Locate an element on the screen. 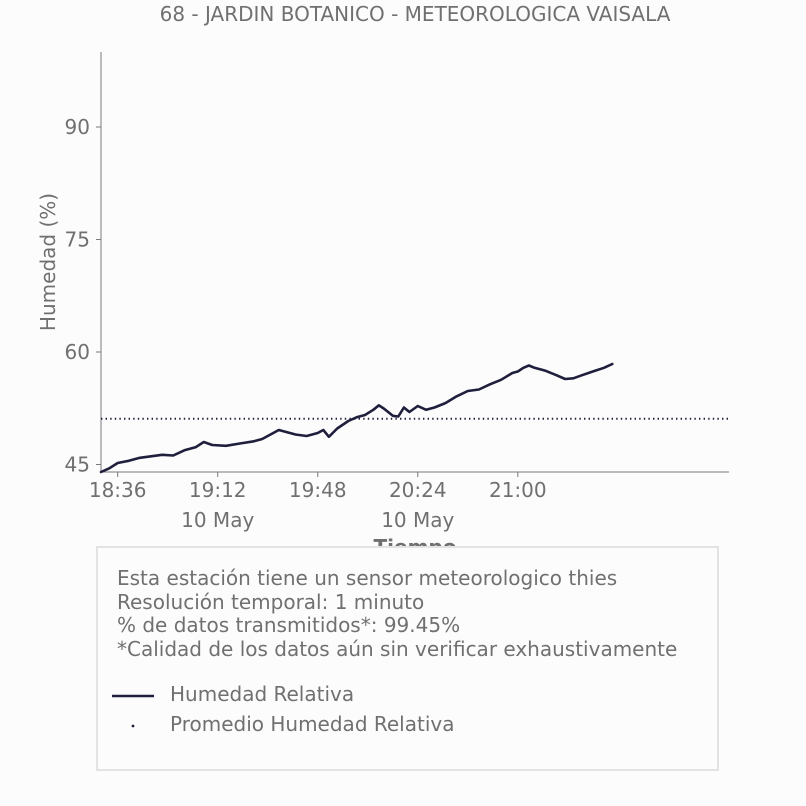 Image resolution: width=806 pixels, height=806 pixels. info-line-transmitted: % de datos transmitidos*: 99.45% is located at coordinates (289, 625).